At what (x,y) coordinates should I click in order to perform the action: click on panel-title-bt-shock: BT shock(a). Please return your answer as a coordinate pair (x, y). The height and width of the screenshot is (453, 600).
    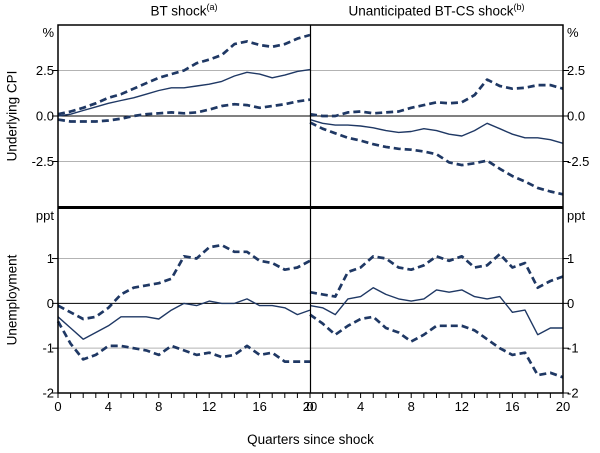
    Looking at the image, I should click on (184, 11).